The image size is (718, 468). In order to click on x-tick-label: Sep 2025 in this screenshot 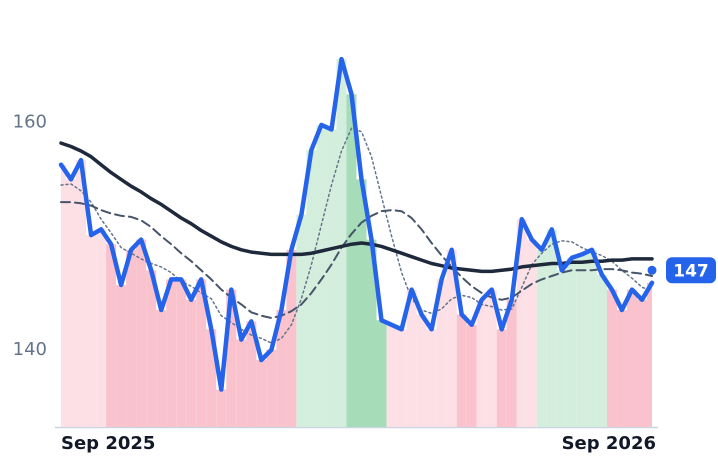, I will do `click(108, 443)`.